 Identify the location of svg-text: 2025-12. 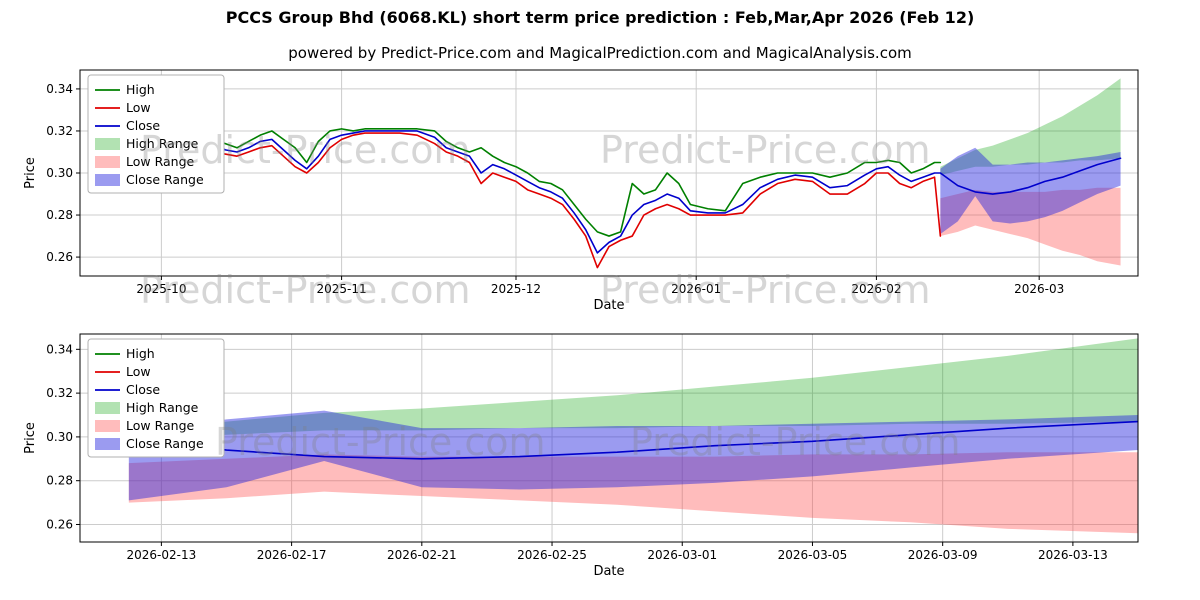
(516, 289).